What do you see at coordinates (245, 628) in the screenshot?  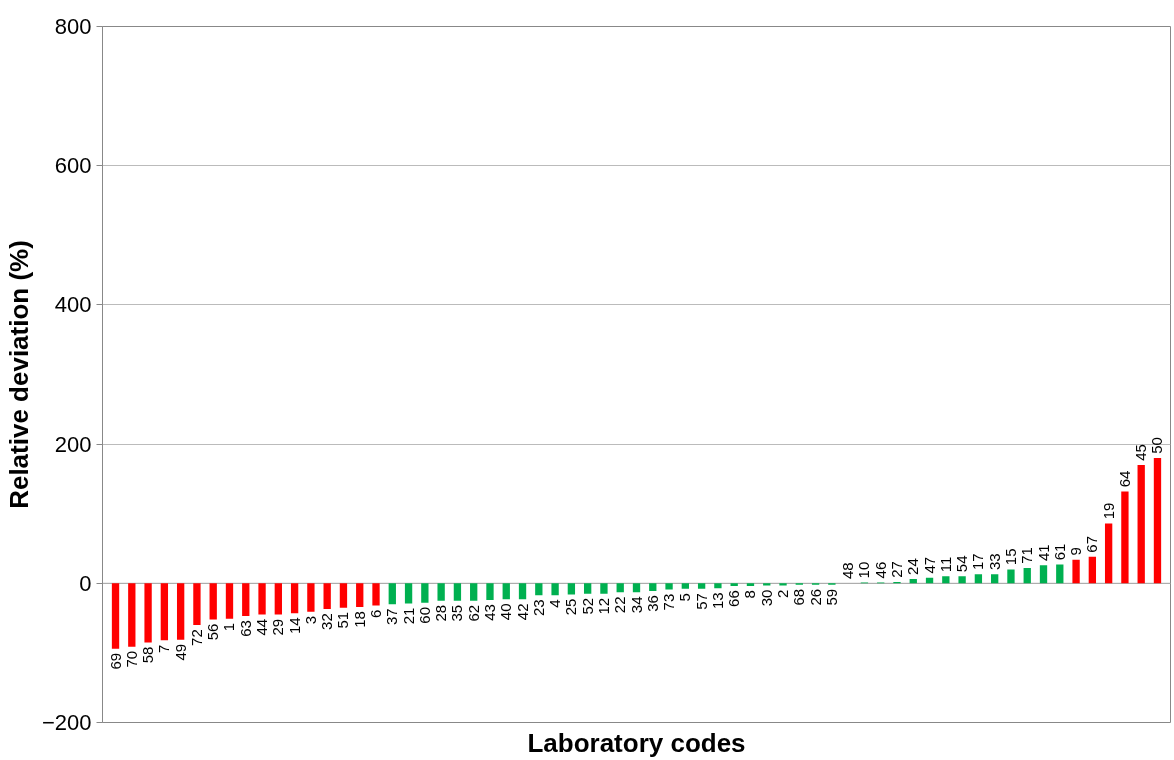 I see `x-tick-label: 63` at bounding box center [245, 628].